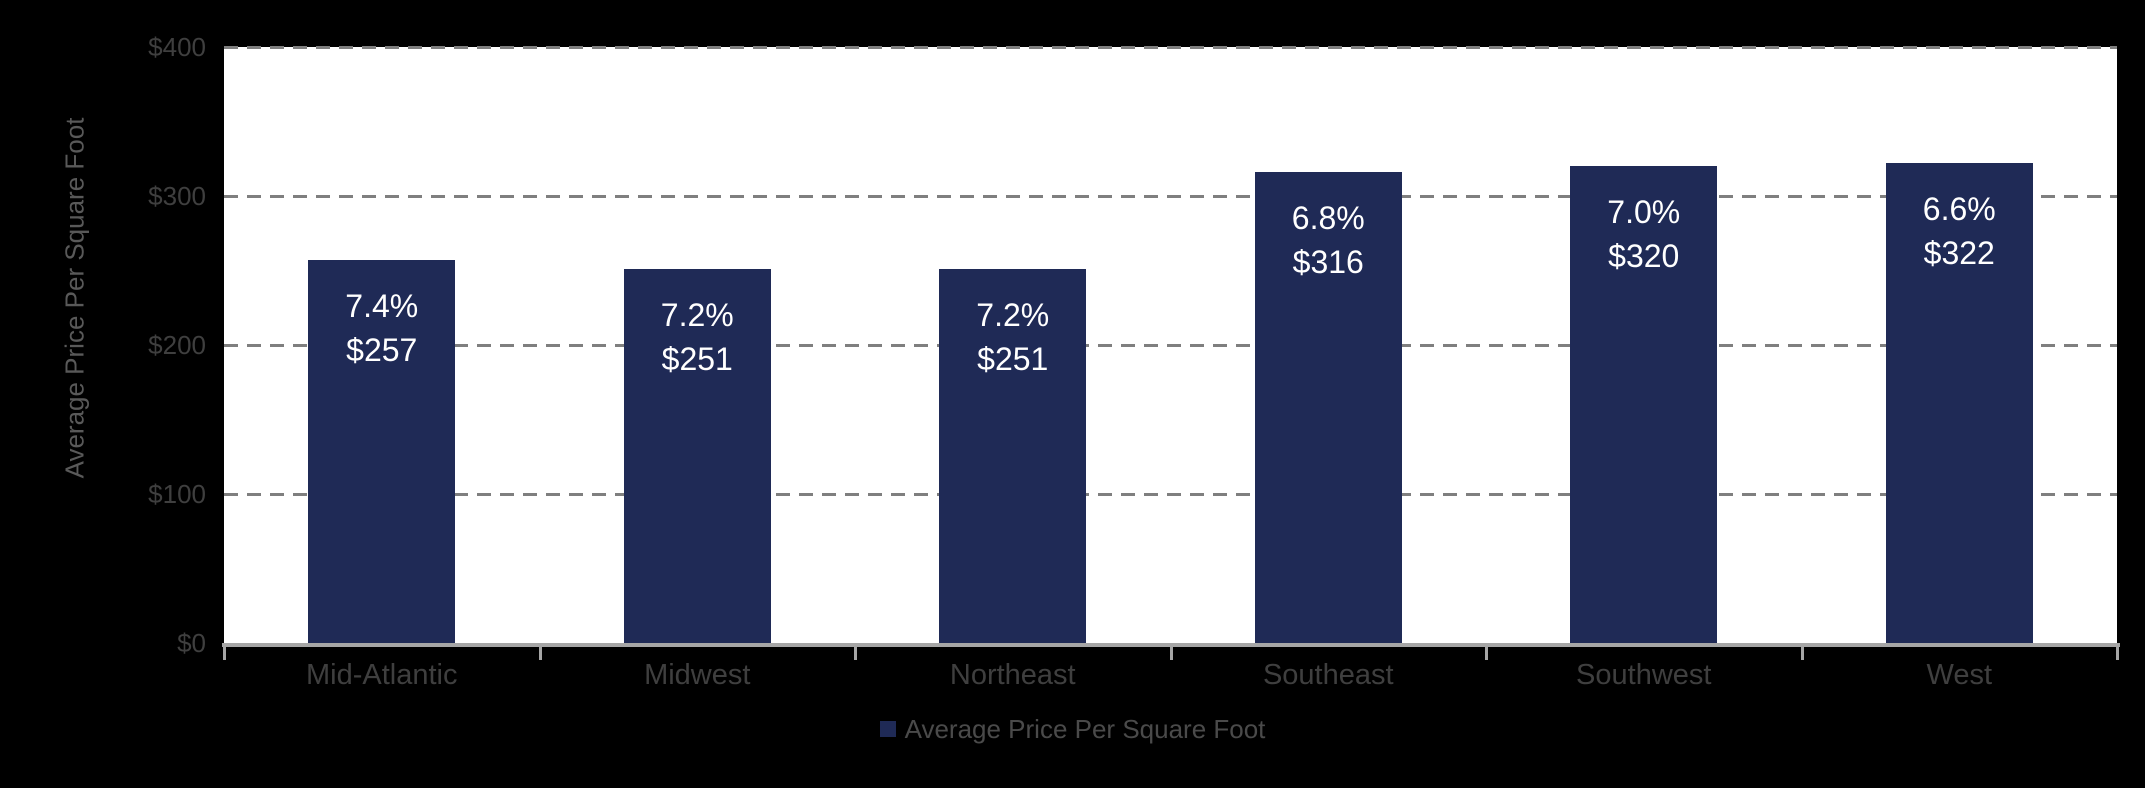  What do you see at coordinates (1013, 456) in the screenshot?
I see `bar-northeast: 7.2% $251` at bounding box center [1013, 456].